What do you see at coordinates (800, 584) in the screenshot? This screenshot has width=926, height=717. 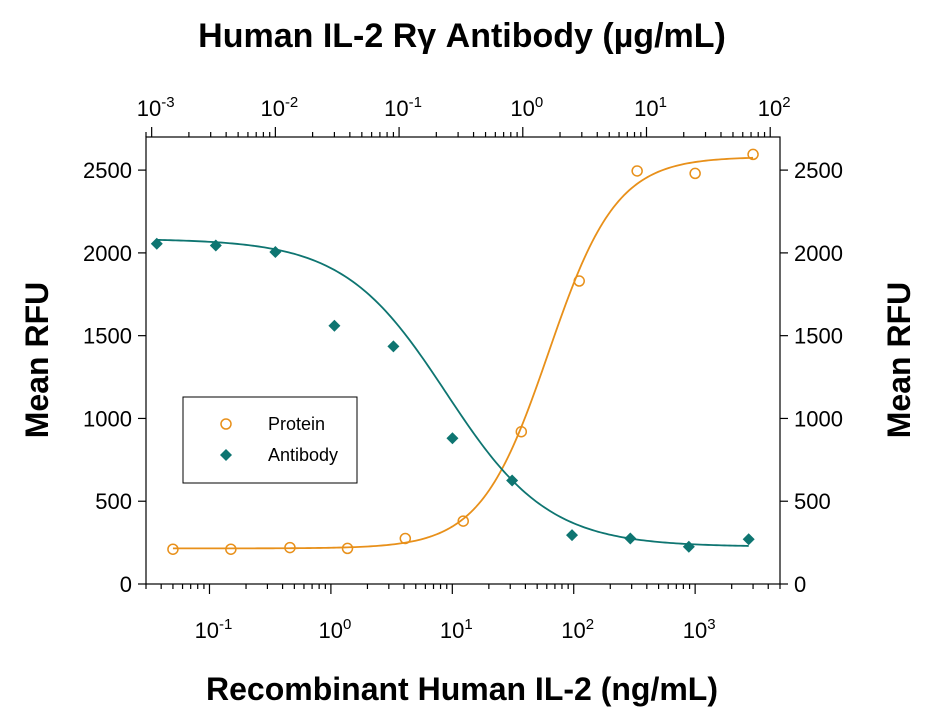 I see `y-tick-label-right-0: 0` at bounding box center [800, 584].